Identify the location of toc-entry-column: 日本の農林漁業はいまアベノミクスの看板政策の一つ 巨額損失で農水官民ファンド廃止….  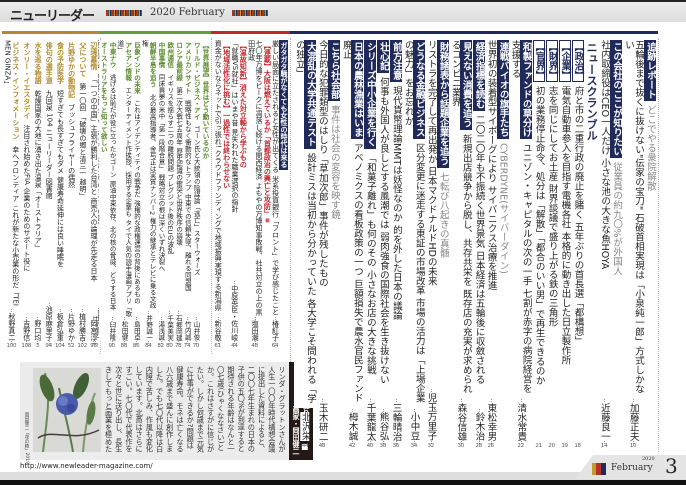
(352, 246).